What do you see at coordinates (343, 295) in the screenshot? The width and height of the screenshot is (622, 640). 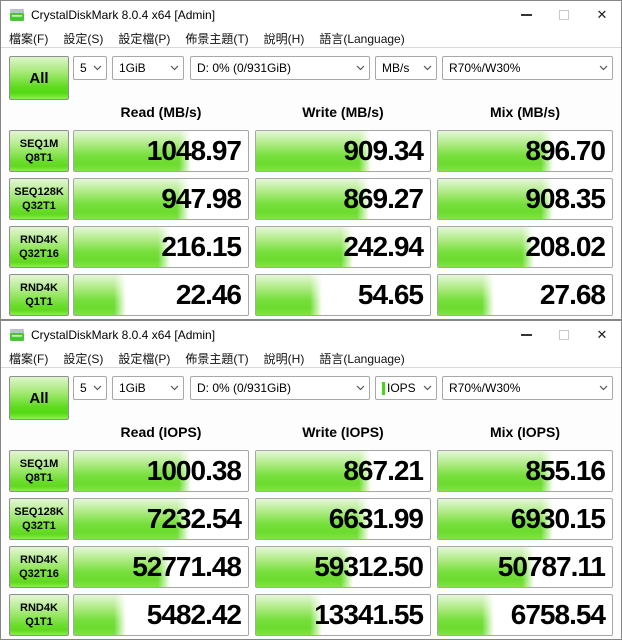 I see `result-cell: 54.65` at bounding box center [343, 295].